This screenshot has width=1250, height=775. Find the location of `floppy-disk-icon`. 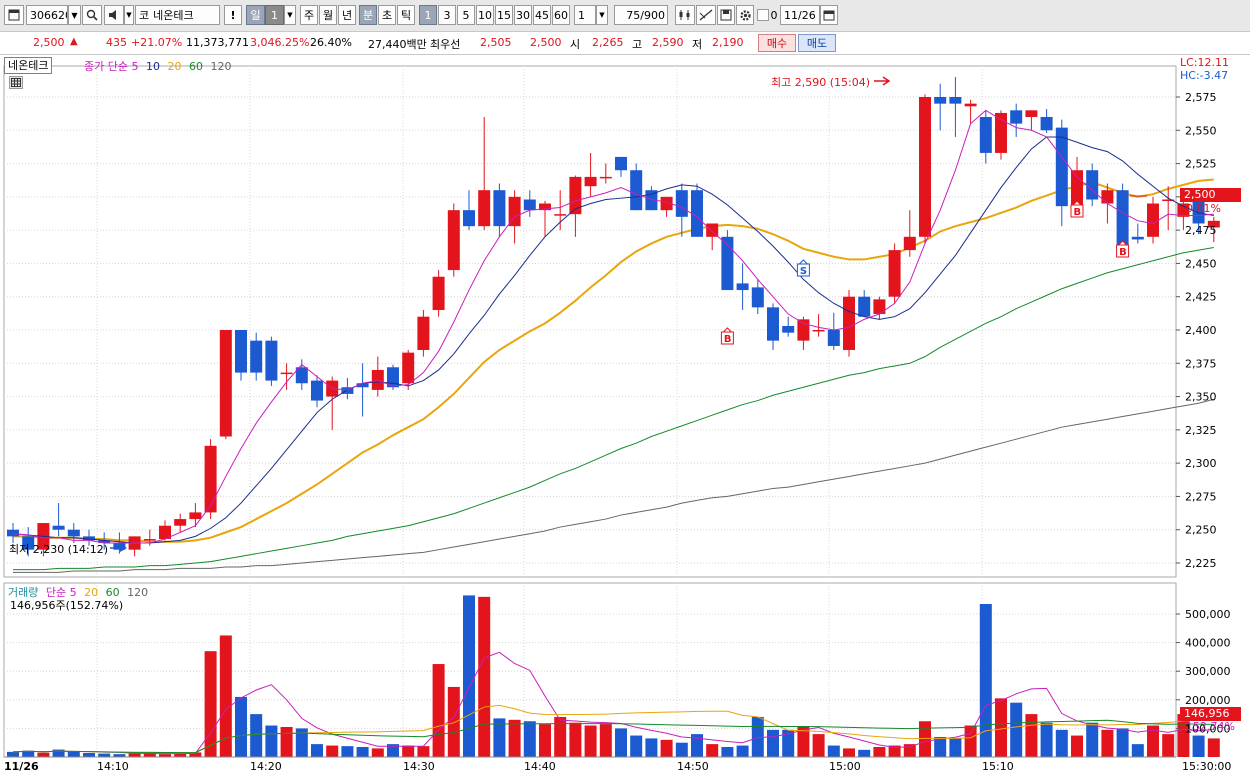

floppy-disk-icon is located at coordinates (726, 15).